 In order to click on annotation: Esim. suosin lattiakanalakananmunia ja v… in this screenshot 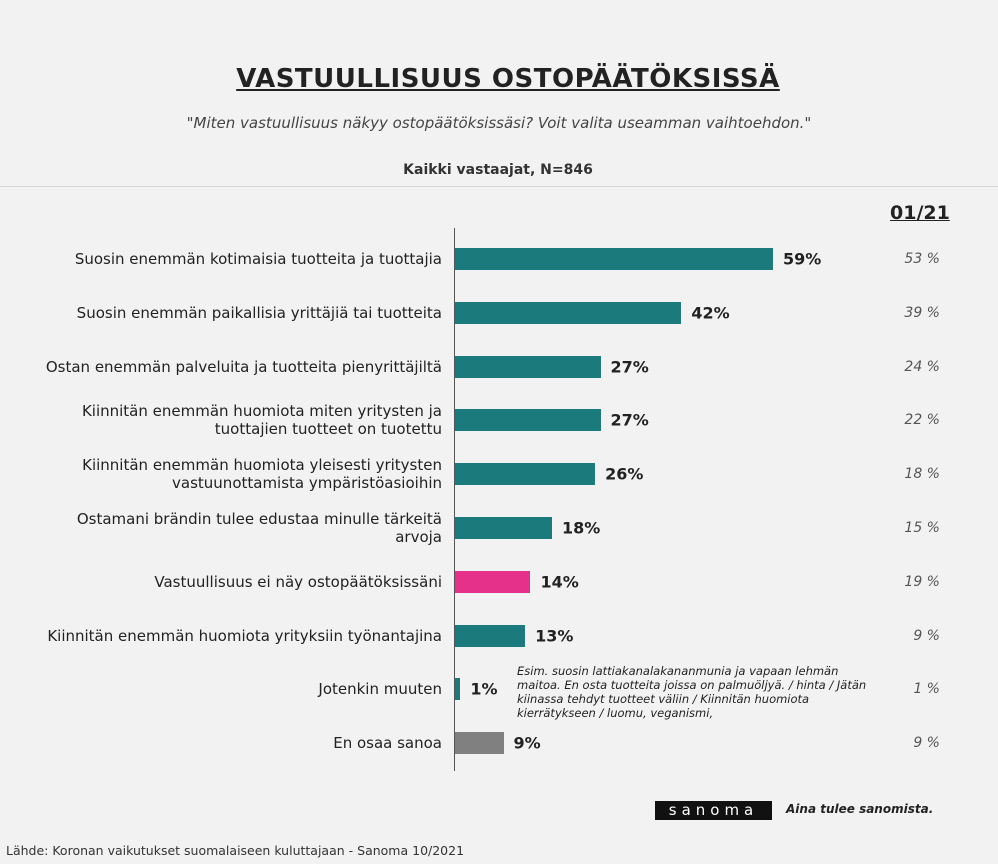, I will do `click(692, 692)`.